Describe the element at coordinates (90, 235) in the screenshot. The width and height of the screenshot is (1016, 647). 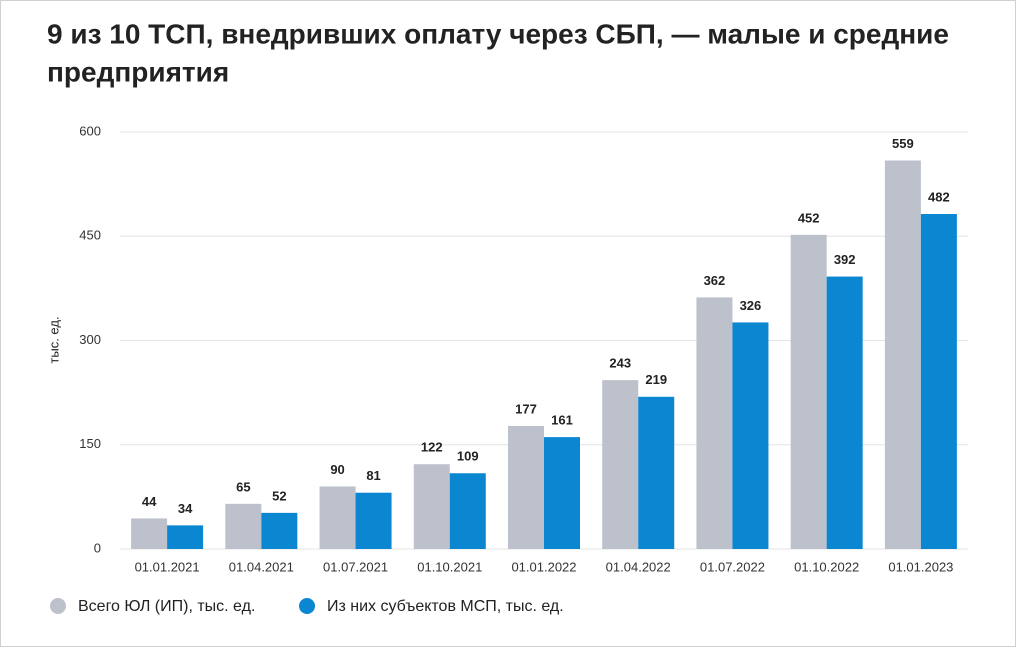
I see `y-tick-label: 450` at that location.